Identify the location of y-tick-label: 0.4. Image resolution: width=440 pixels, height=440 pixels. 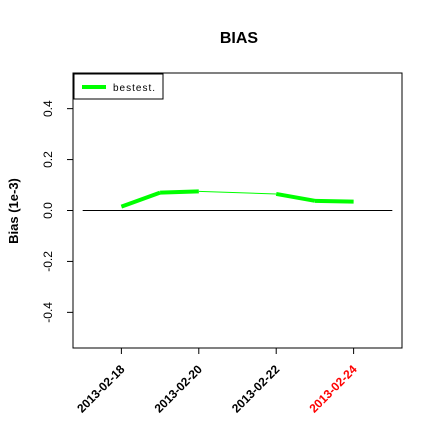
(48, 108).